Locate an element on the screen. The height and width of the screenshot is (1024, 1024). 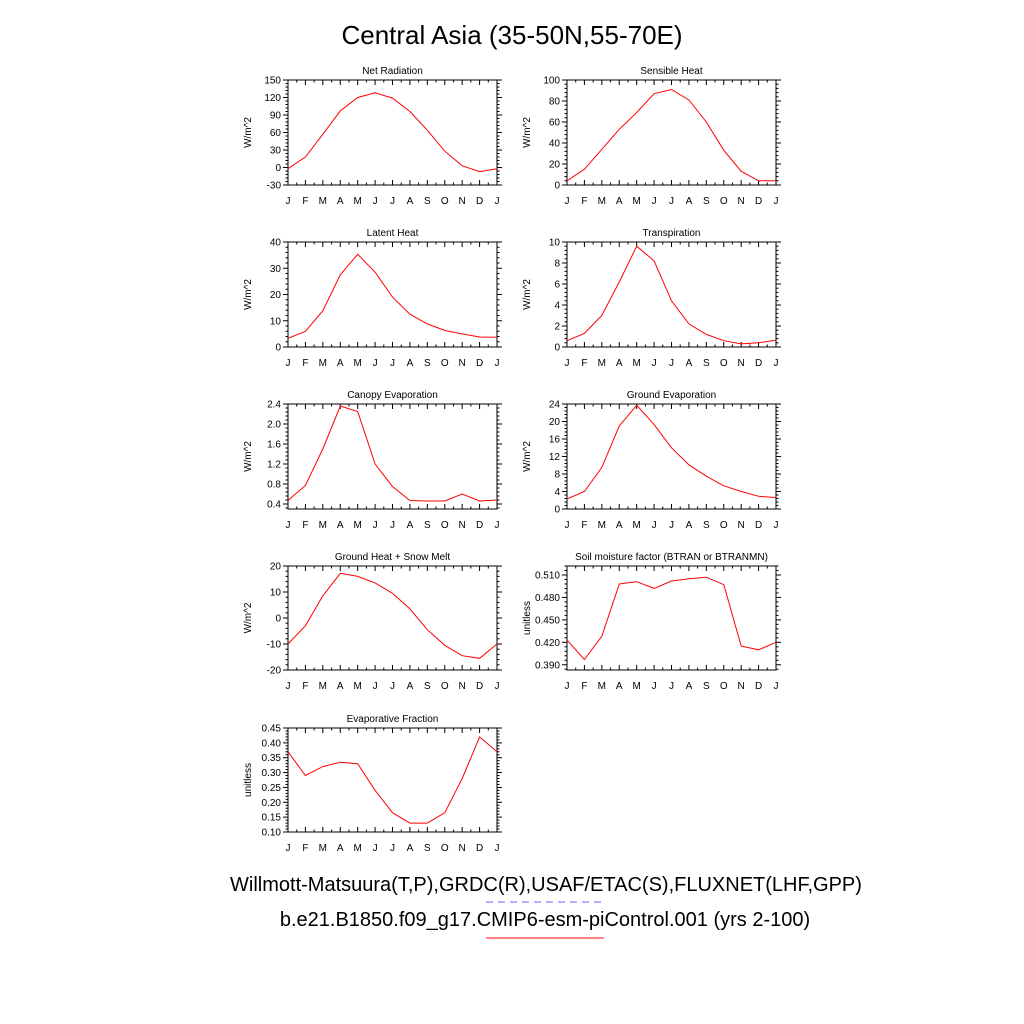
y-tick-label: 24 is located at coordinates (555, 405).